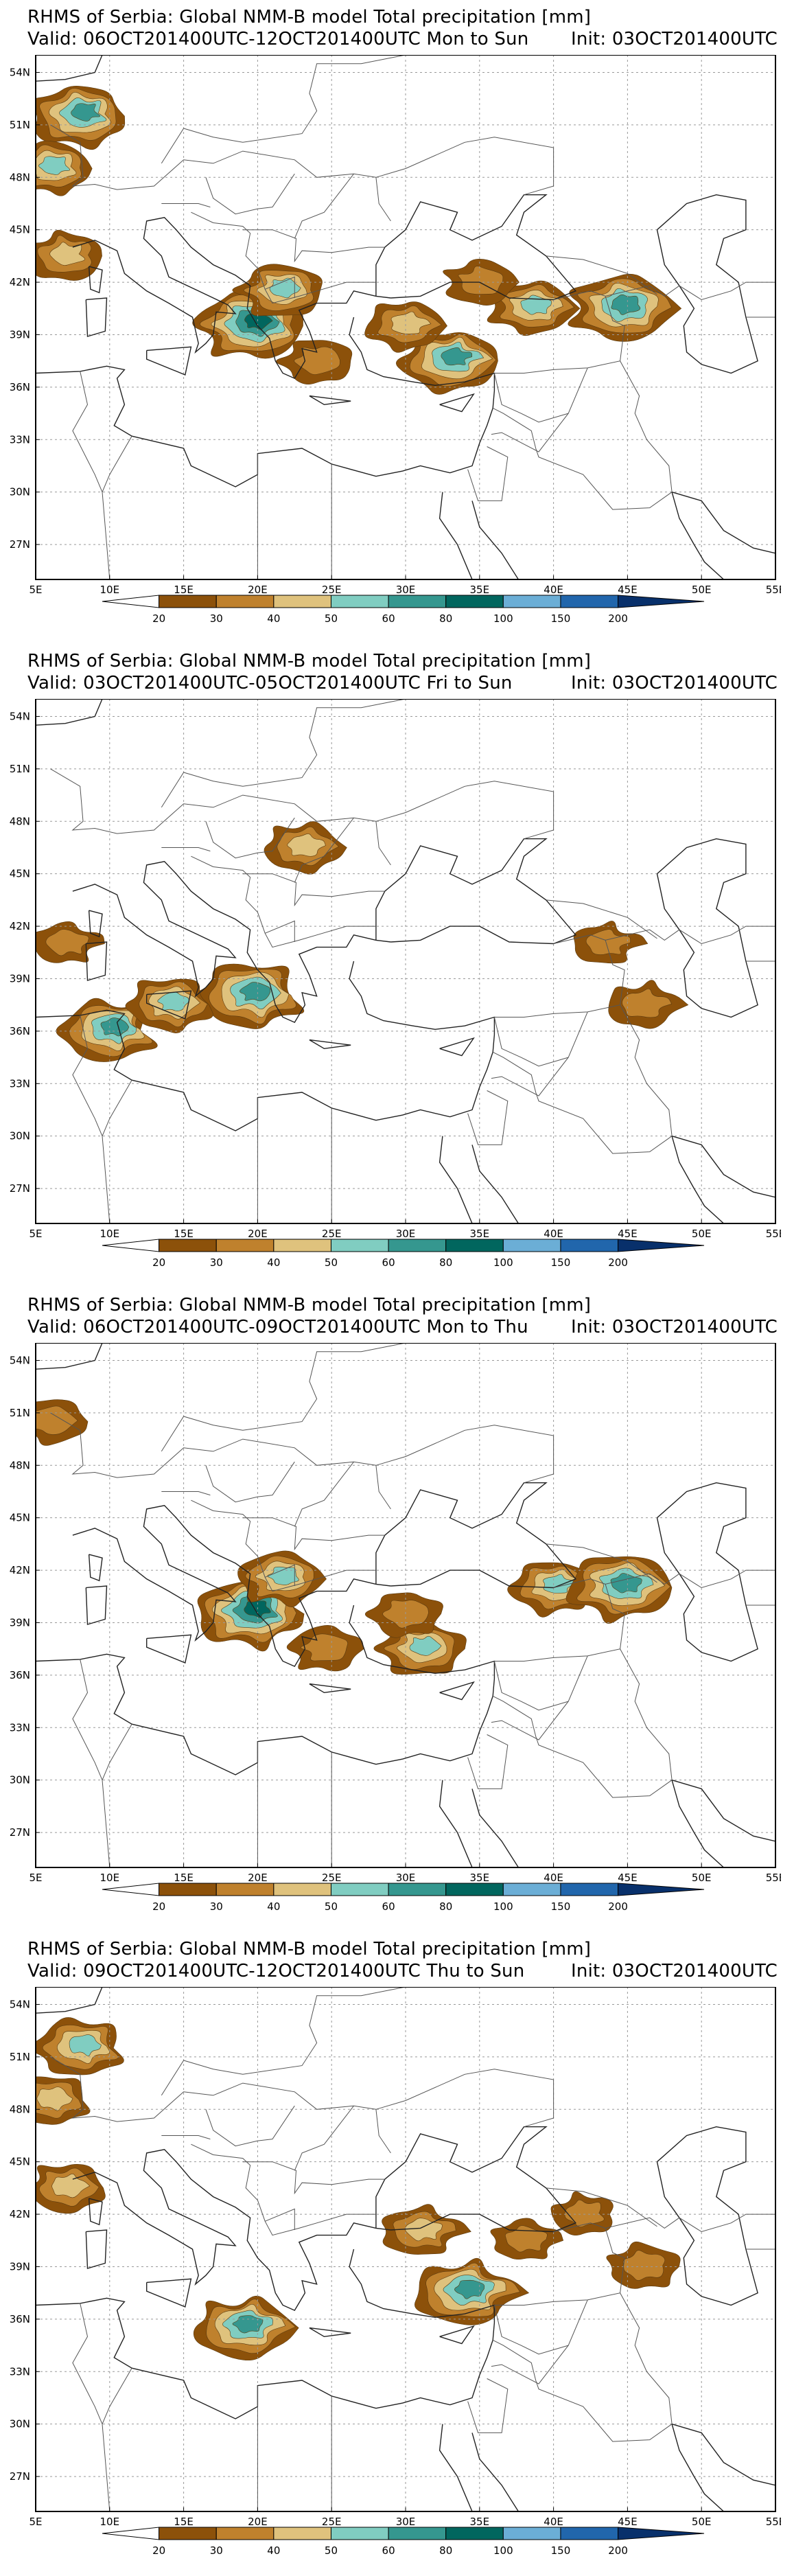 Image resolution: width=794 pixels, height=2576 pixels. Describe the element at coordinates (216, 2550) in the screenshot. I see `colorbar-label: 30` at that location.